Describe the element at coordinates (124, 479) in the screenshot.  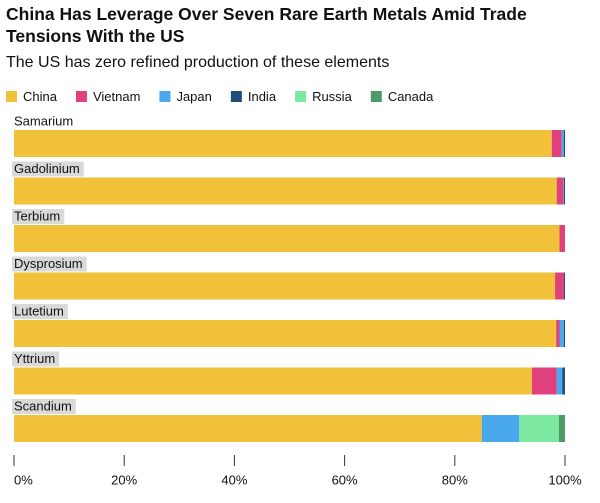
I see `x-tick-label: 20%` at that location.